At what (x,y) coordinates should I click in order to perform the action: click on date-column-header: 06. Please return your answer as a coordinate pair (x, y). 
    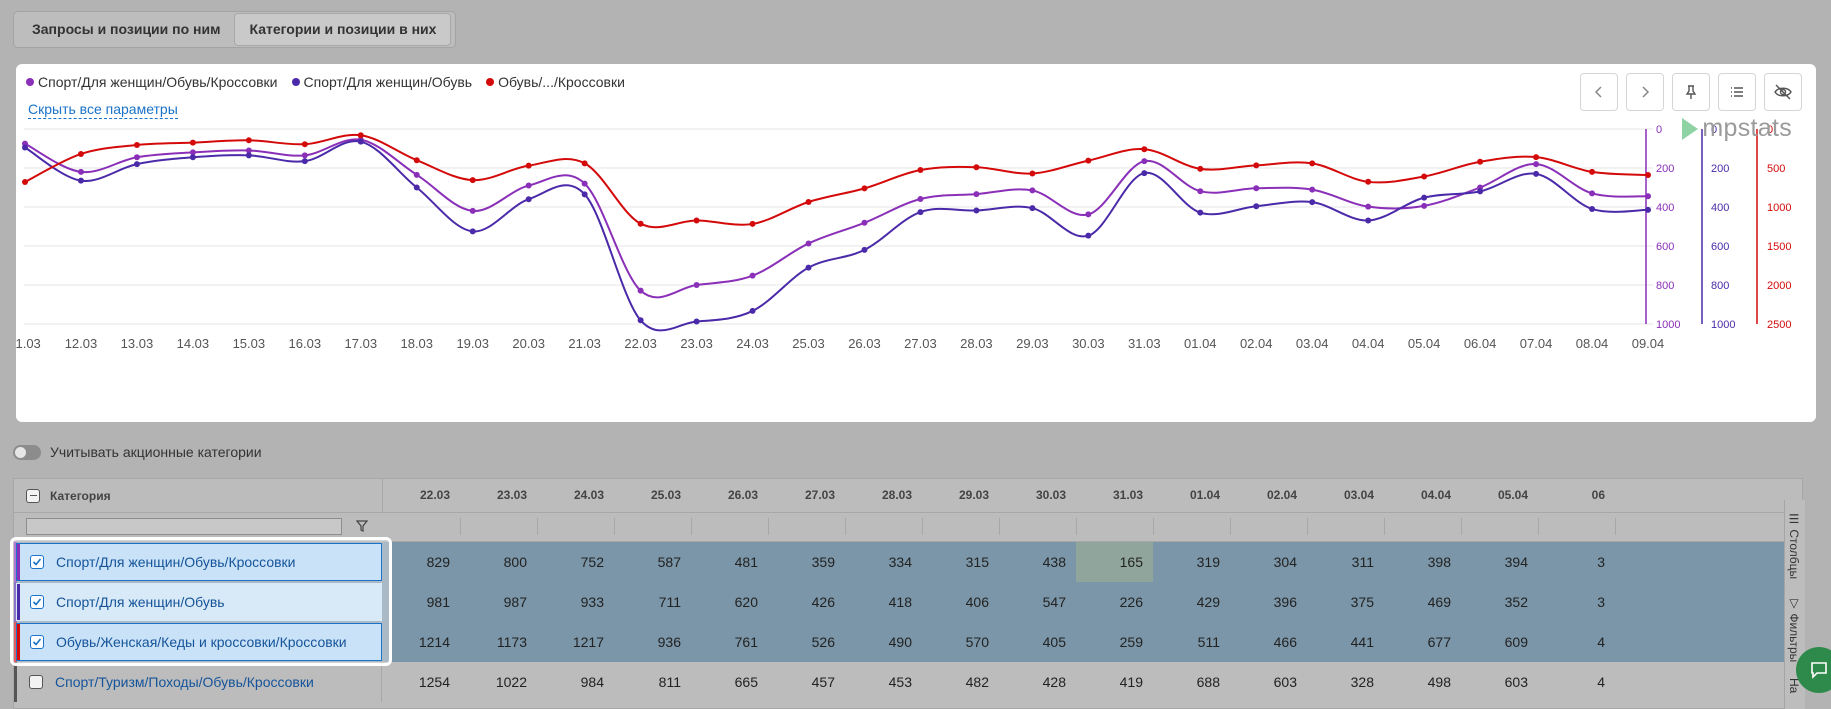
    Looking at the image, I should click on (1598, 495).